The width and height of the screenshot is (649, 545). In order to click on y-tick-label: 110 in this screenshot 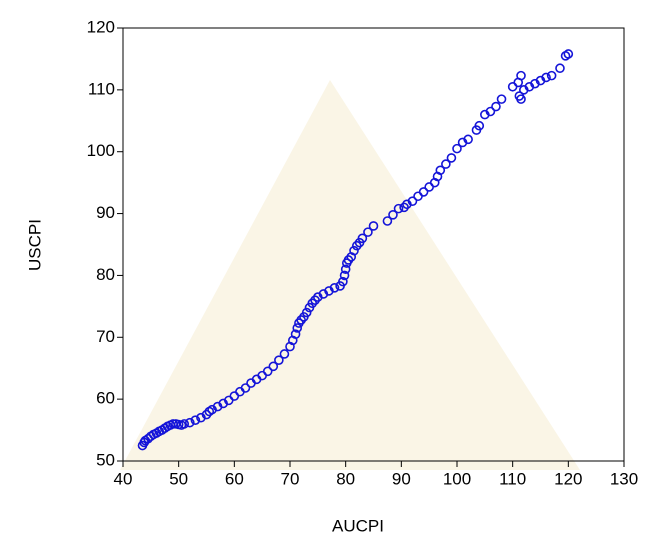, I will do `click(101, 88)`.